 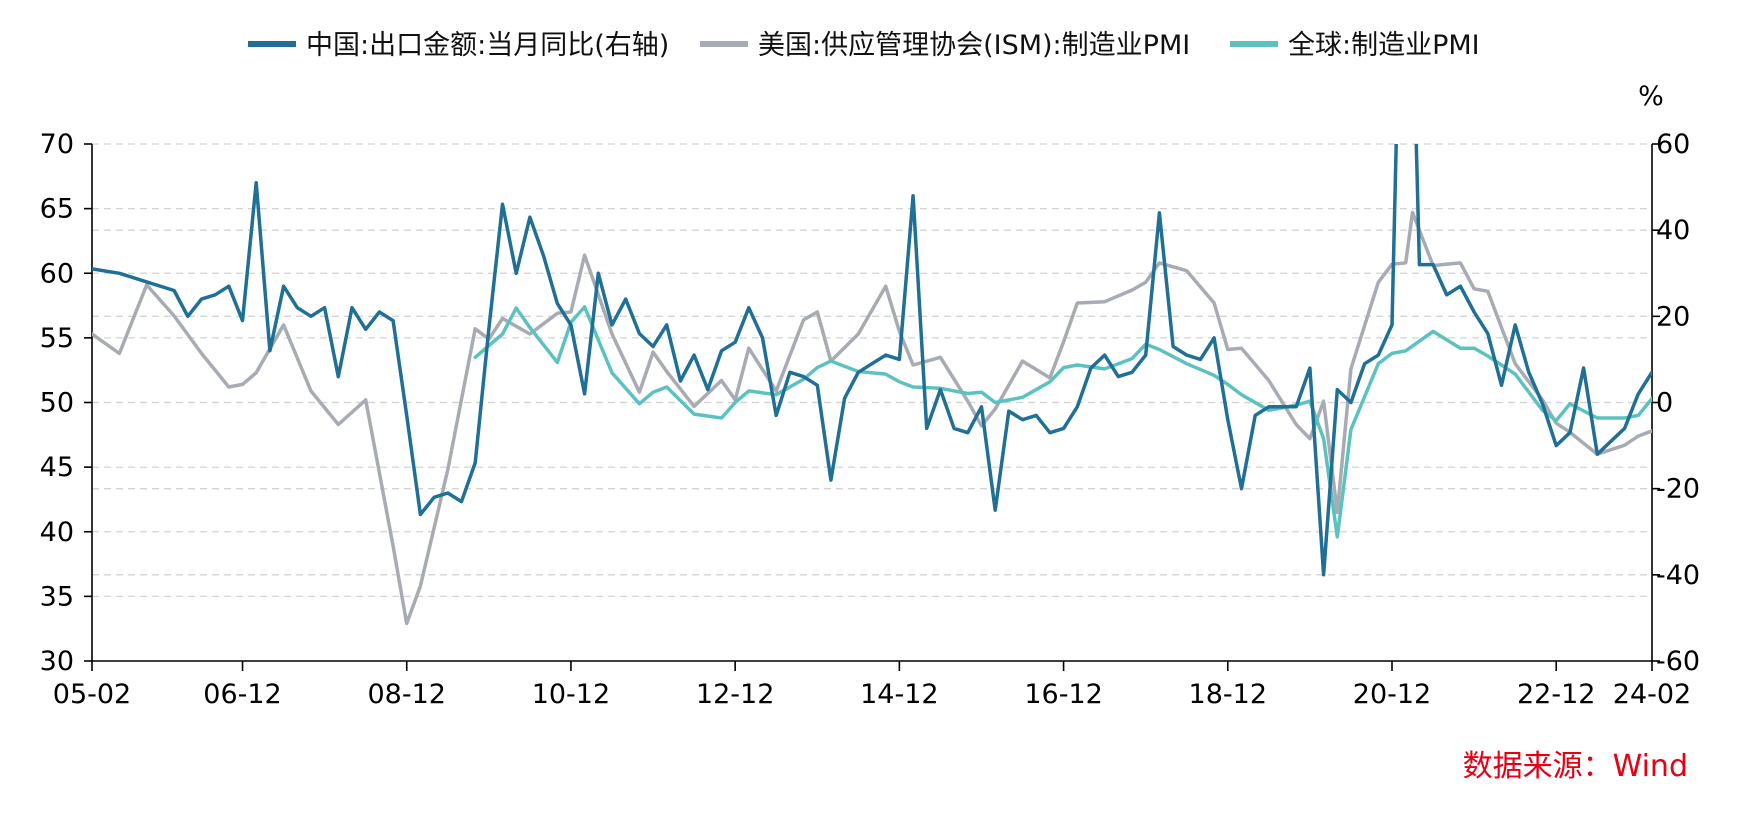 I want to click on right-axis-tick-label: 40, so click(x=1673, y=230).